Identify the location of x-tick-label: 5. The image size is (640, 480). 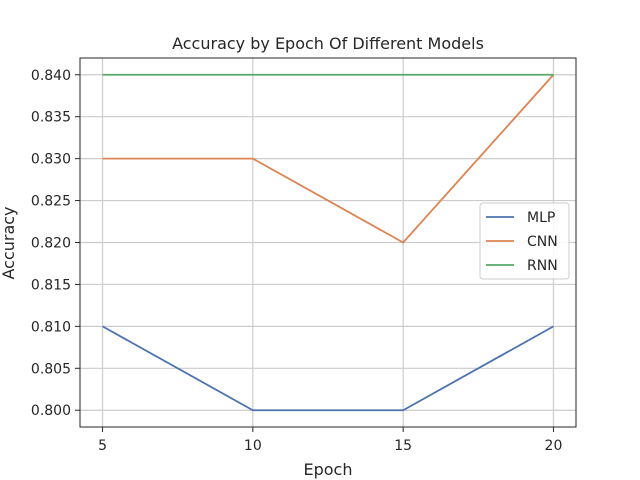
(102, 446).